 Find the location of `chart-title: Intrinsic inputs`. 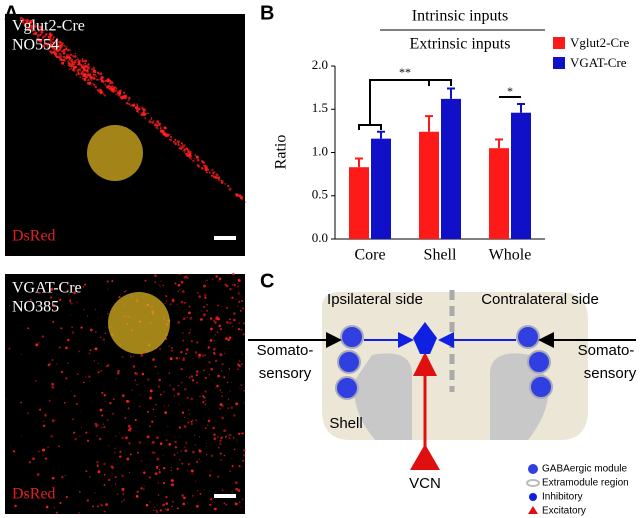

chart-title: Intrinsic inputs is located at coordinates (460, 16).